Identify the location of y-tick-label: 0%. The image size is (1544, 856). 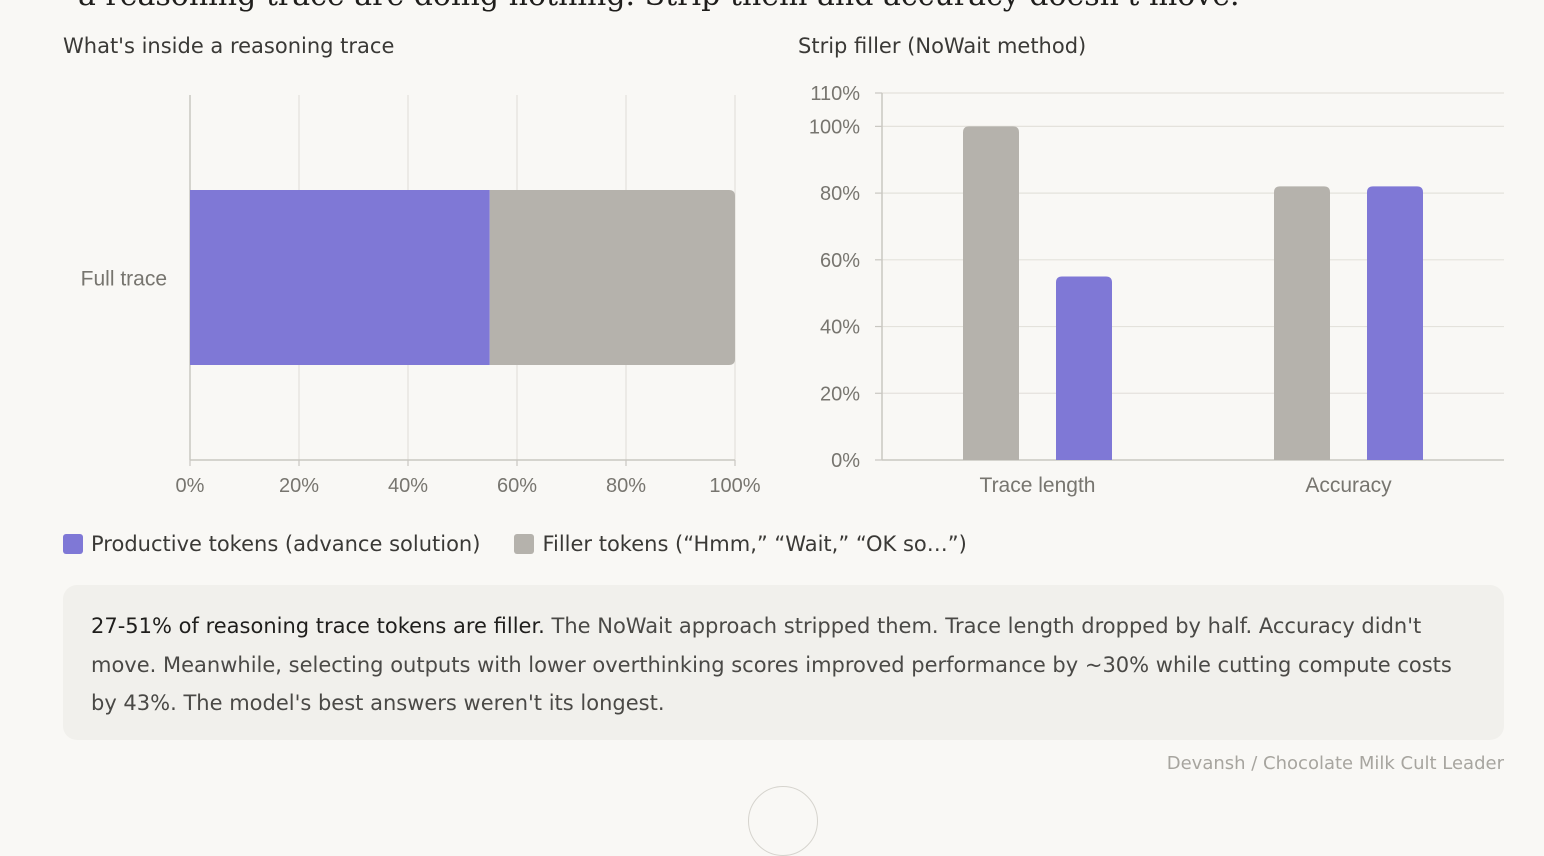
(845, 461).